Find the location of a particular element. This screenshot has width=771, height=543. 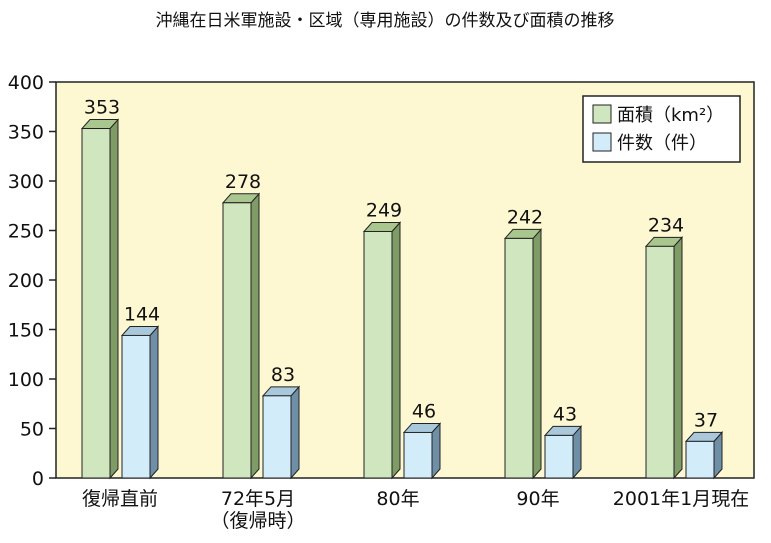

data-label: 46 is located at coordinates (424, 411).